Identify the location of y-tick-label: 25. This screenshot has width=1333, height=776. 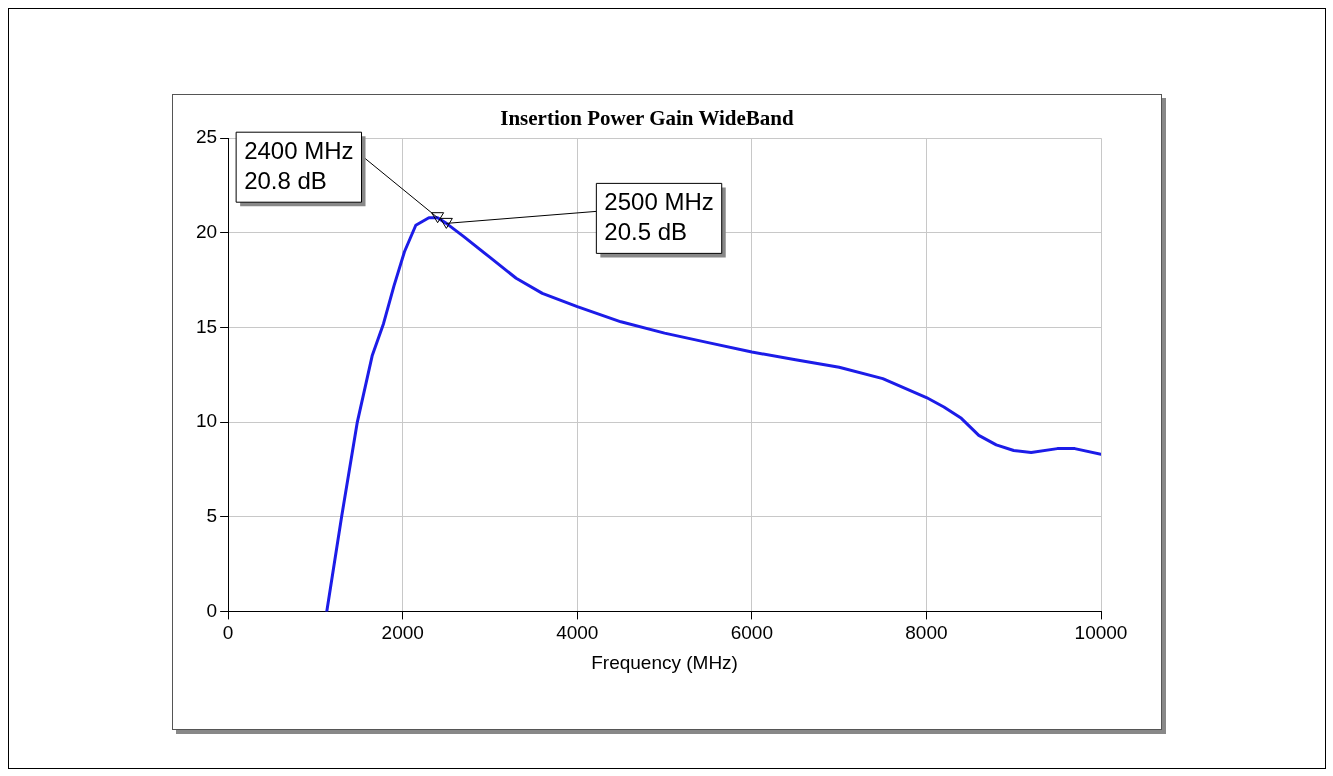
(206, 137).